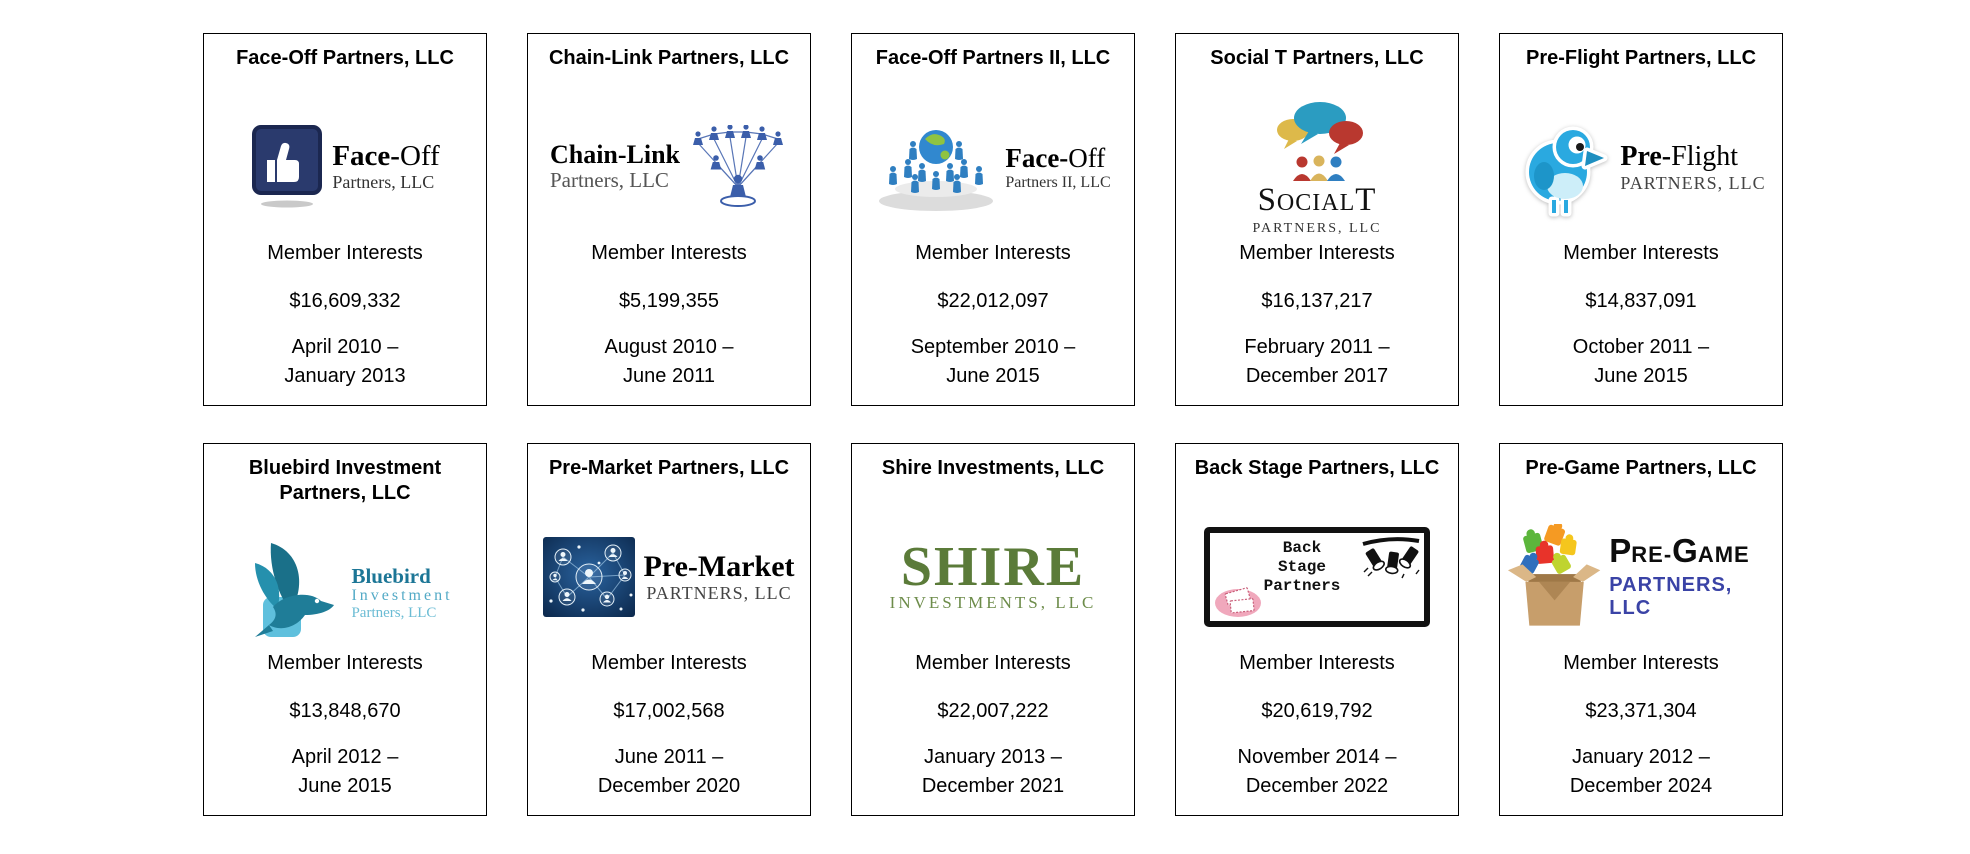 Image resolution: width=1970 pixels, height=854 pixels. I want to click on pre-flight-logo: Pre-Flight PARTNERS, LLC, so click(1641, 167).